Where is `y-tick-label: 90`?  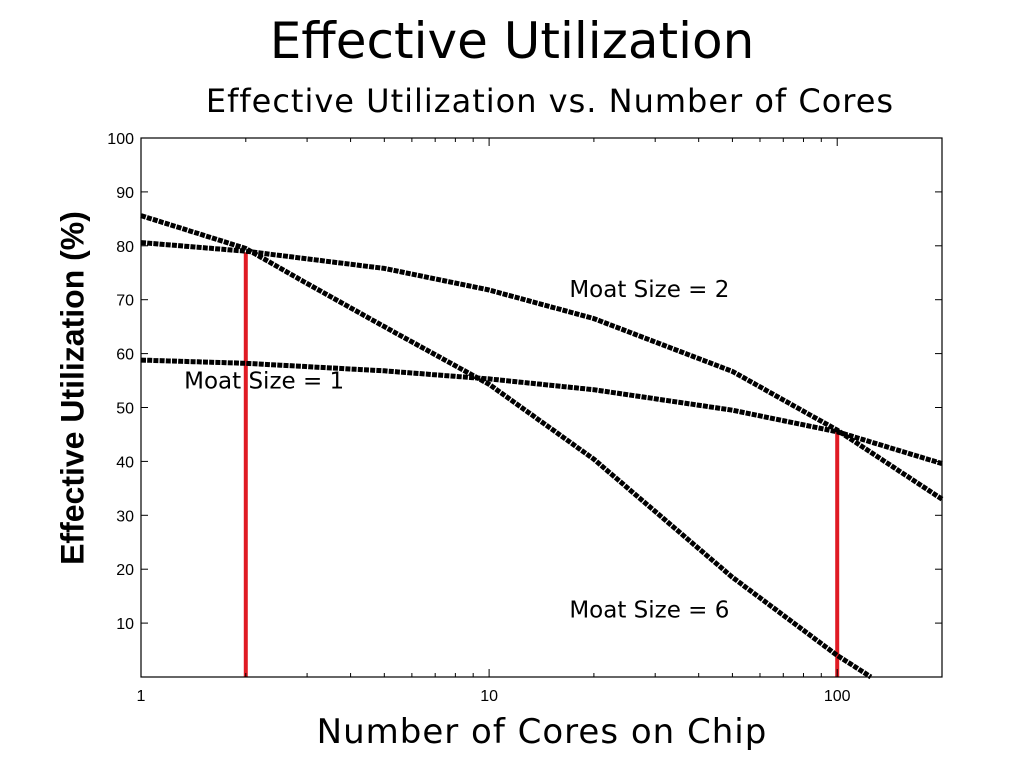
y-tick-label: 90 is located at coordinates (125, 193).